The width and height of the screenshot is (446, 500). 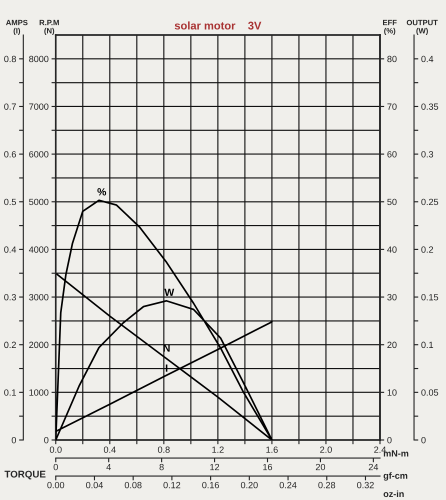 What do you see at coordinates (267, 467) in the screenshot?
I see `x2-tick-label: 16` at bounding box center [267, 467].